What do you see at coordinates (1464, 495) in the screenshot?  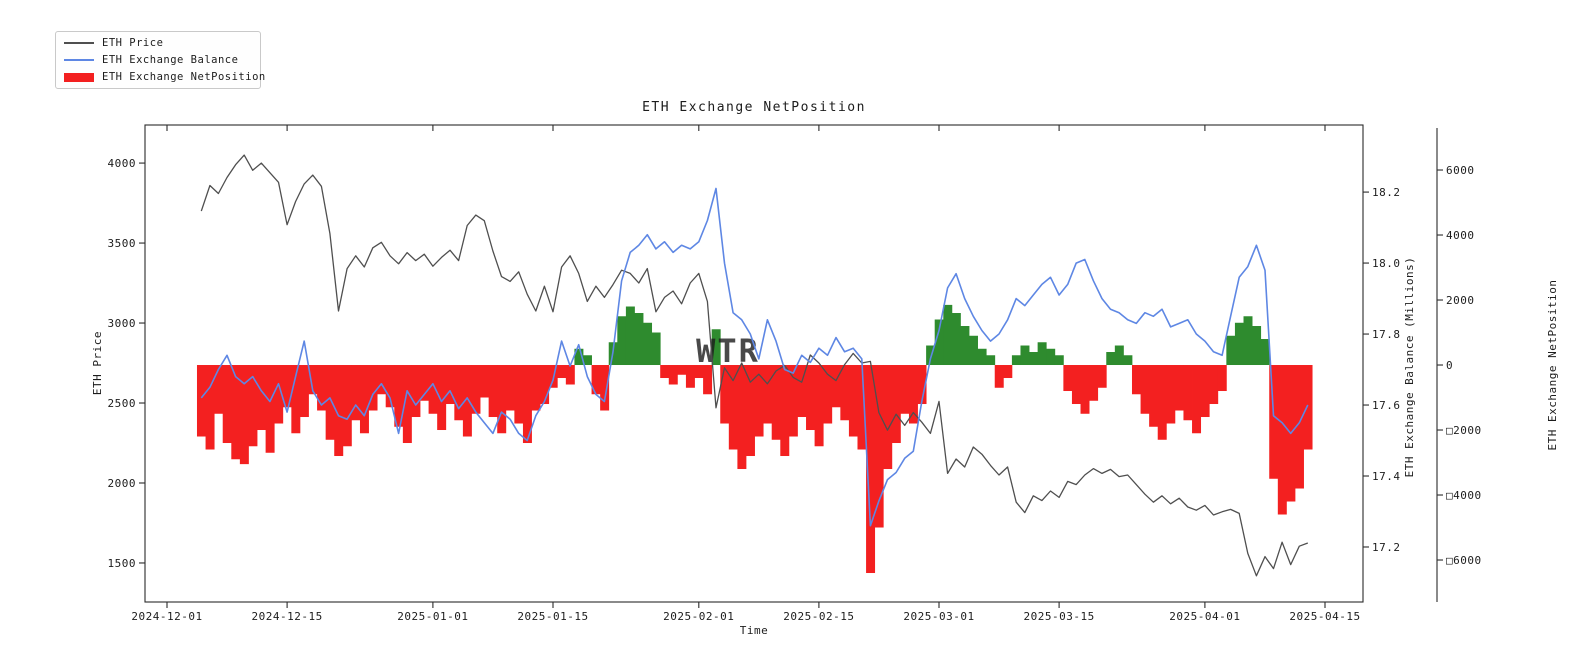 I see `net-tick-label: □4000` at bounding box center [1464, 495].